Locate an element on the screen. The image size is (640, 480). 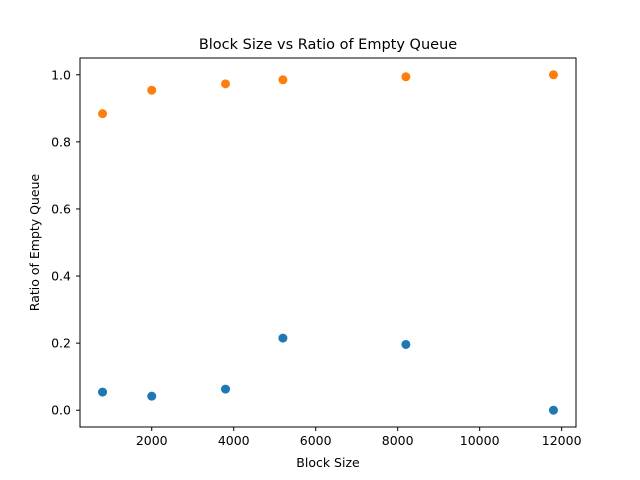
y-tick-label: 0.8 is located at coordinates (61, 141).